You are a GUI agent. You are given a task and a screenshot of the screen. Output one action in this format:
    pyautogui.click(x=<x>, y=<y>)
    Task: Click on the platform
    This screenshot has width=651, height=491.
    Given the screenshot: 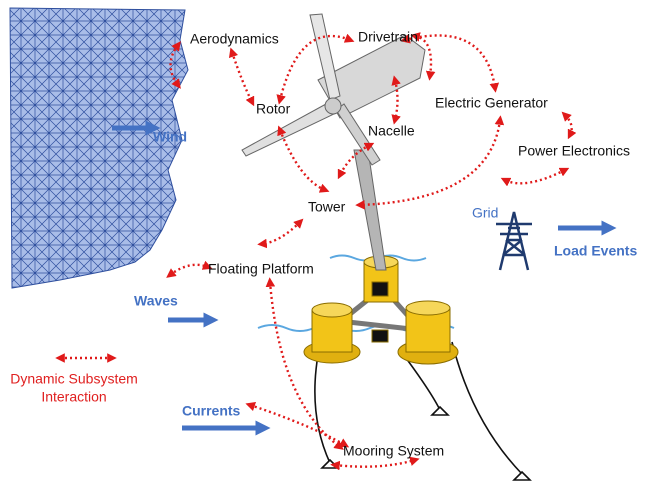 What is the action you would take?
    pyautogui.click(x=381, y=310)
    